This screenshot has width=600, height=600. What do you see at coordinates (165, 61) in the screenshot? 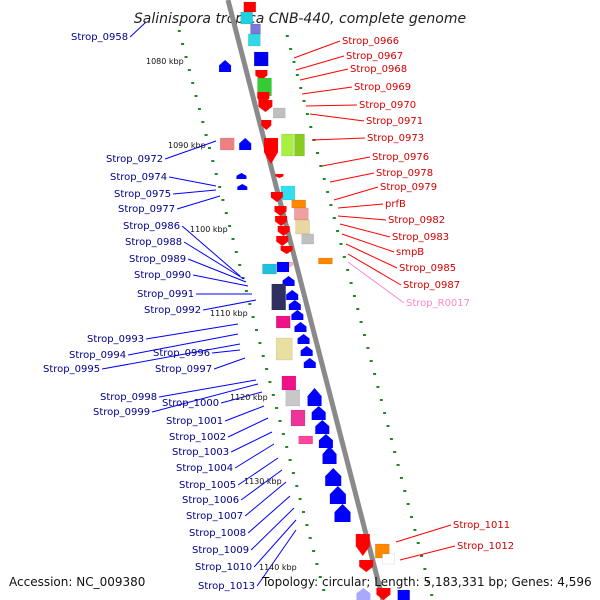
I see `kbp-tick-label: 1080 kbp` at bounding box center [165, 61].